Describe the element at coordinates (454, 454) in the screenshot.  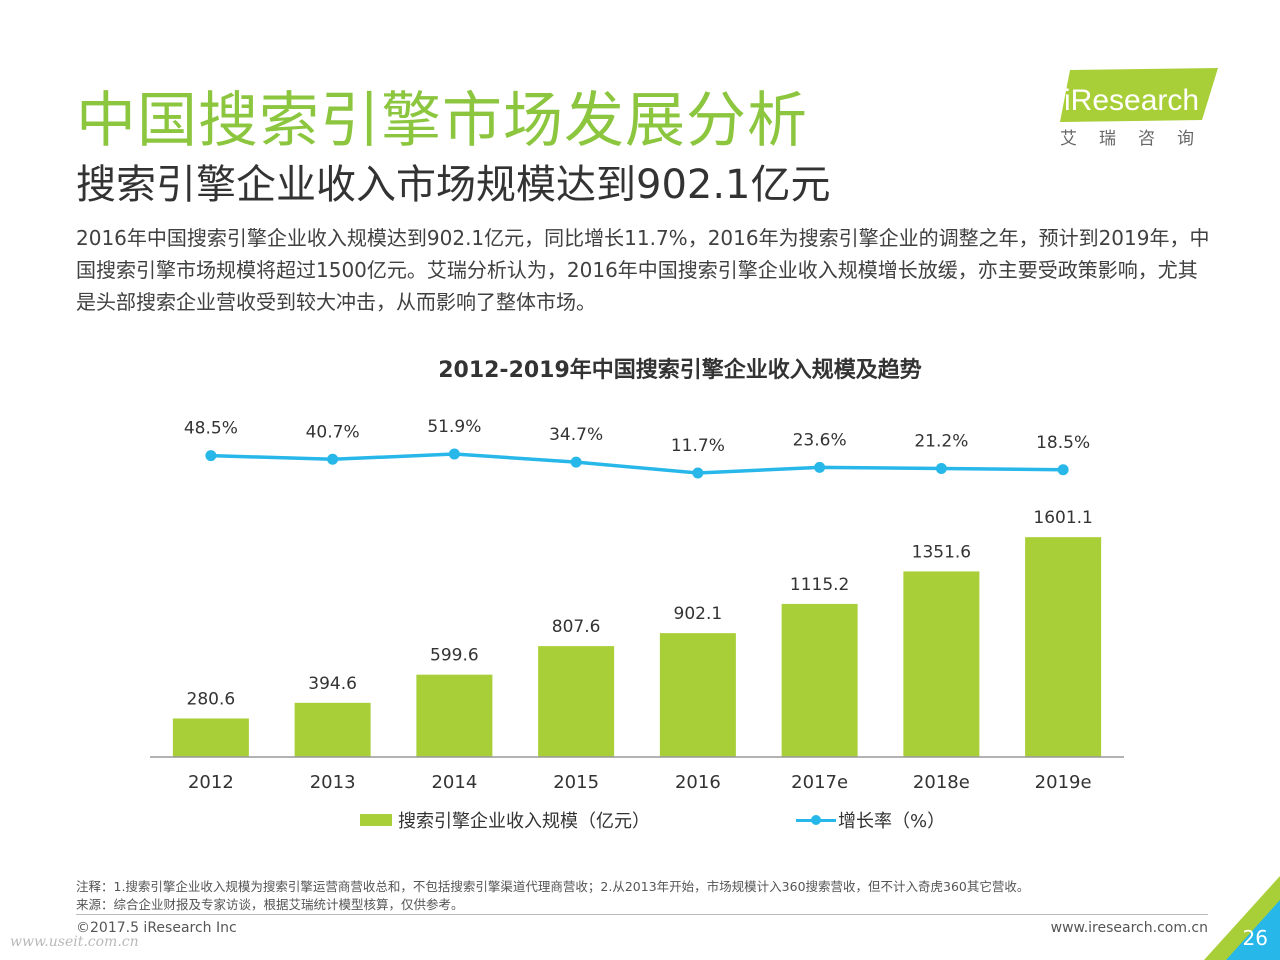
I see `growth-point-2014` at that location.